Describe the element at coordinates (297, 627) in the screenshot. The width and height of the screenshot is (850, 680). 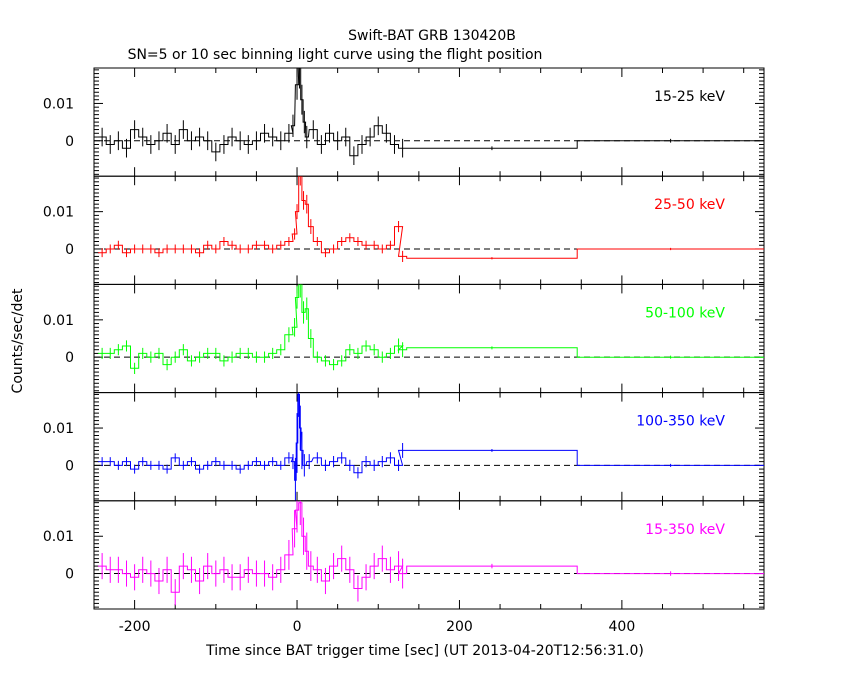
I see `x-tick-label: 0` at that location.